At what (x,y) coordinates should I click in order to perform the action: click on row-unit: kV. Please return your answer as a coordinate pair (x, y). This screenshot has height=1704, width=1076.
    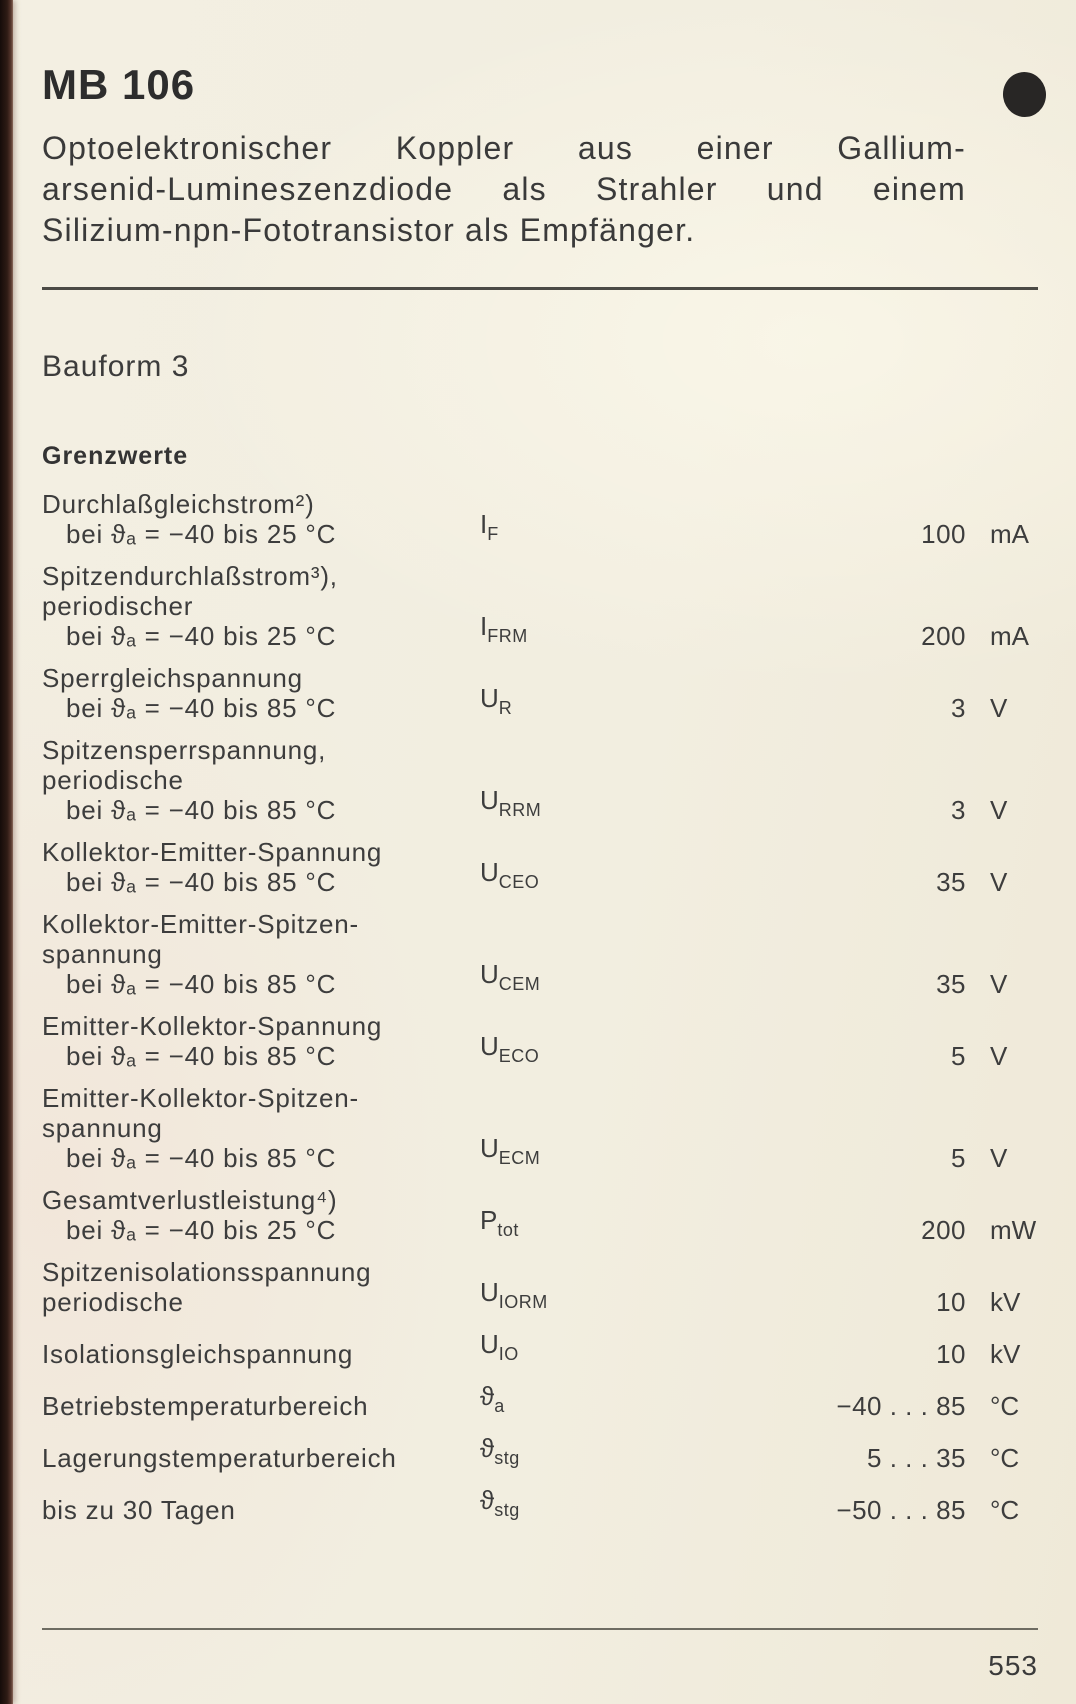
    Looking at the image, I should click on (1005, 1354).